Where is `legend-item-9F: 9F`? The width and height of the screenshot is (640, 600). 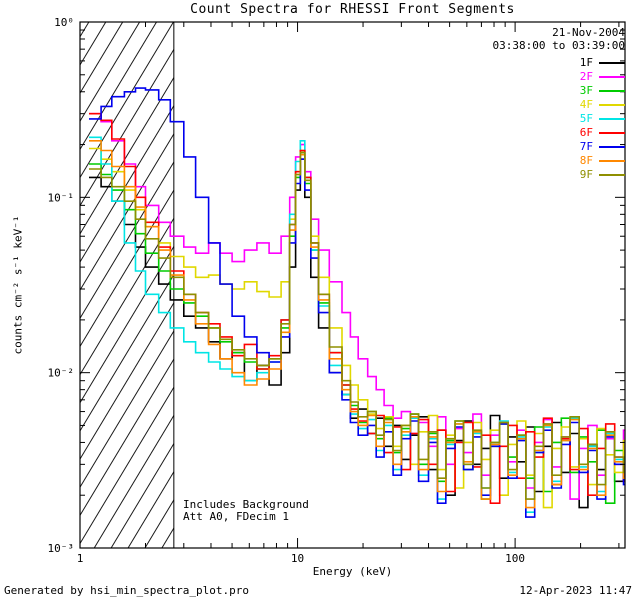
legend-item-9F: 9F is located at coordinates (602, 174).